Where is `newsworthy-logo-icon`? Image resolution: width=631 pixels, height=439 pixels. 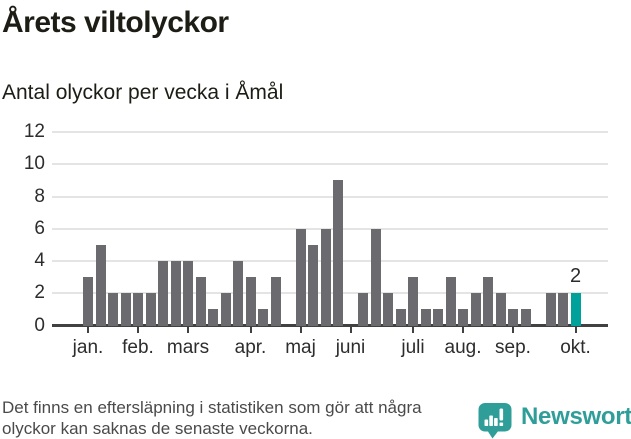 newsworthy-logo-icon is located at coordinates (495, 421).